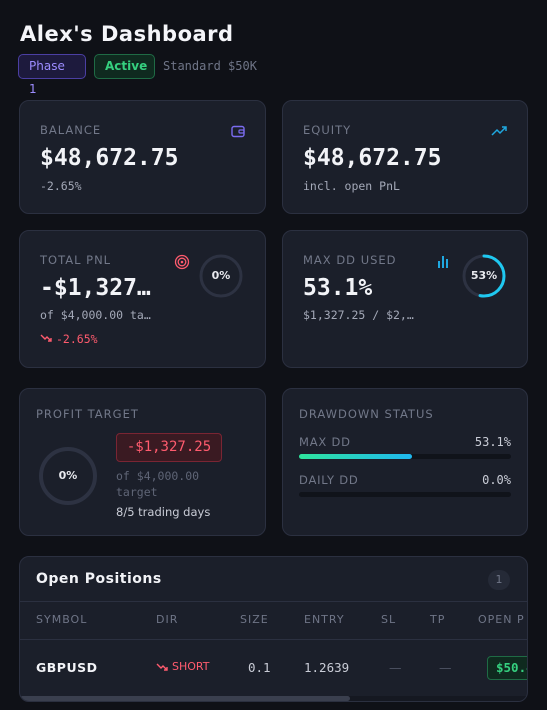 This screenshot has height=710, width=547. I want to click on col-dir: DIR, so click(167, 619).